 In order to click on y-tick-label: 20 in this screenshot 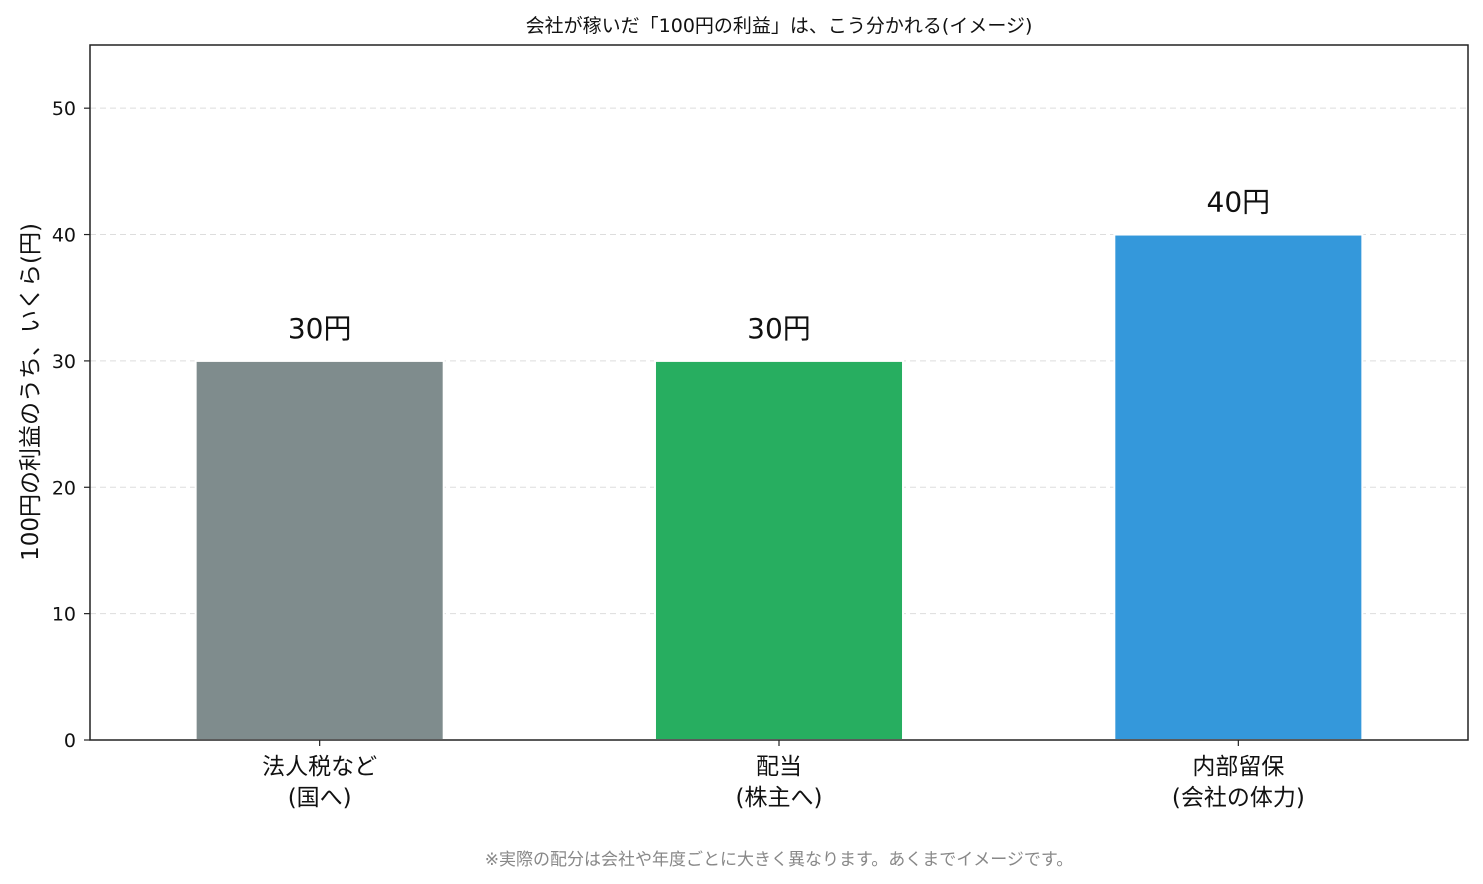, I will do `click(64, 488)`.